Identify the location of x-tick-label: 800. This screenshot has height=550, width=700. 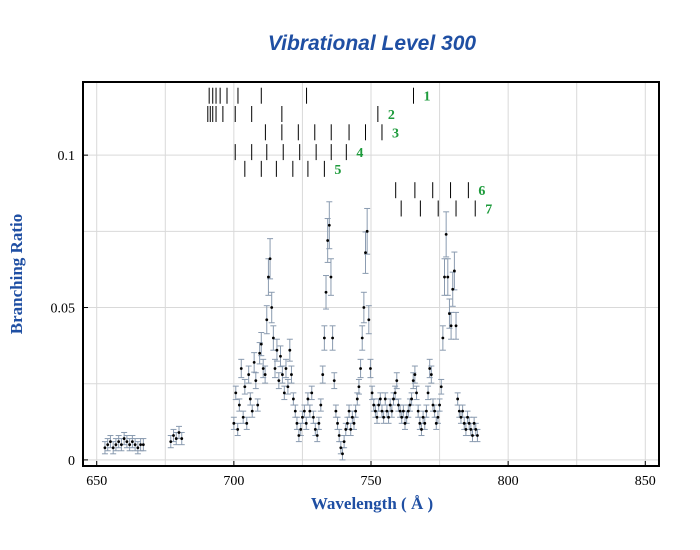
(508, 481).